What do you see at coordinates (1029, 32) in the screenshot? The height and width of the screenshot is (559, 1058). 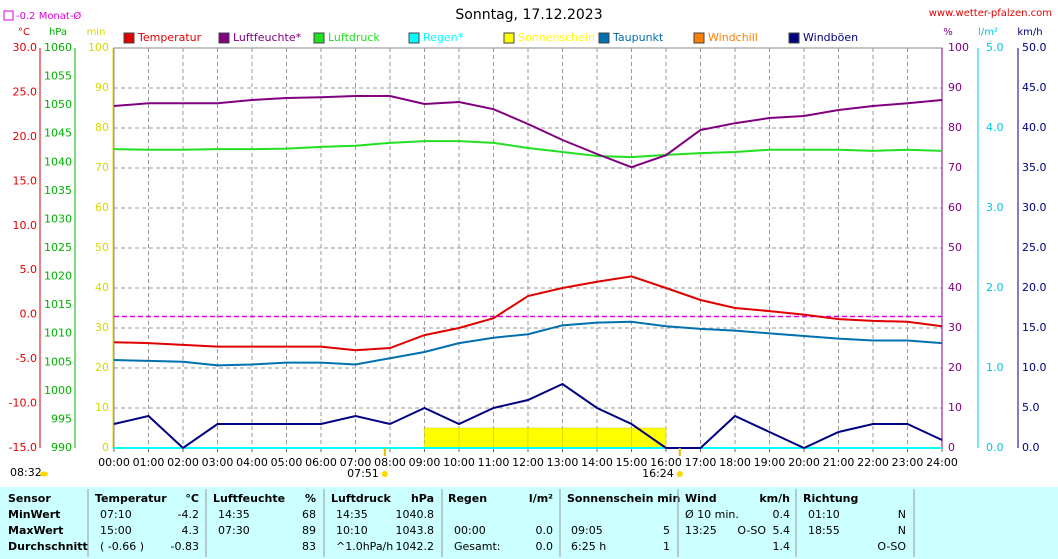 I see `axis-unit: km/h` at bounding box center [1029, 32].